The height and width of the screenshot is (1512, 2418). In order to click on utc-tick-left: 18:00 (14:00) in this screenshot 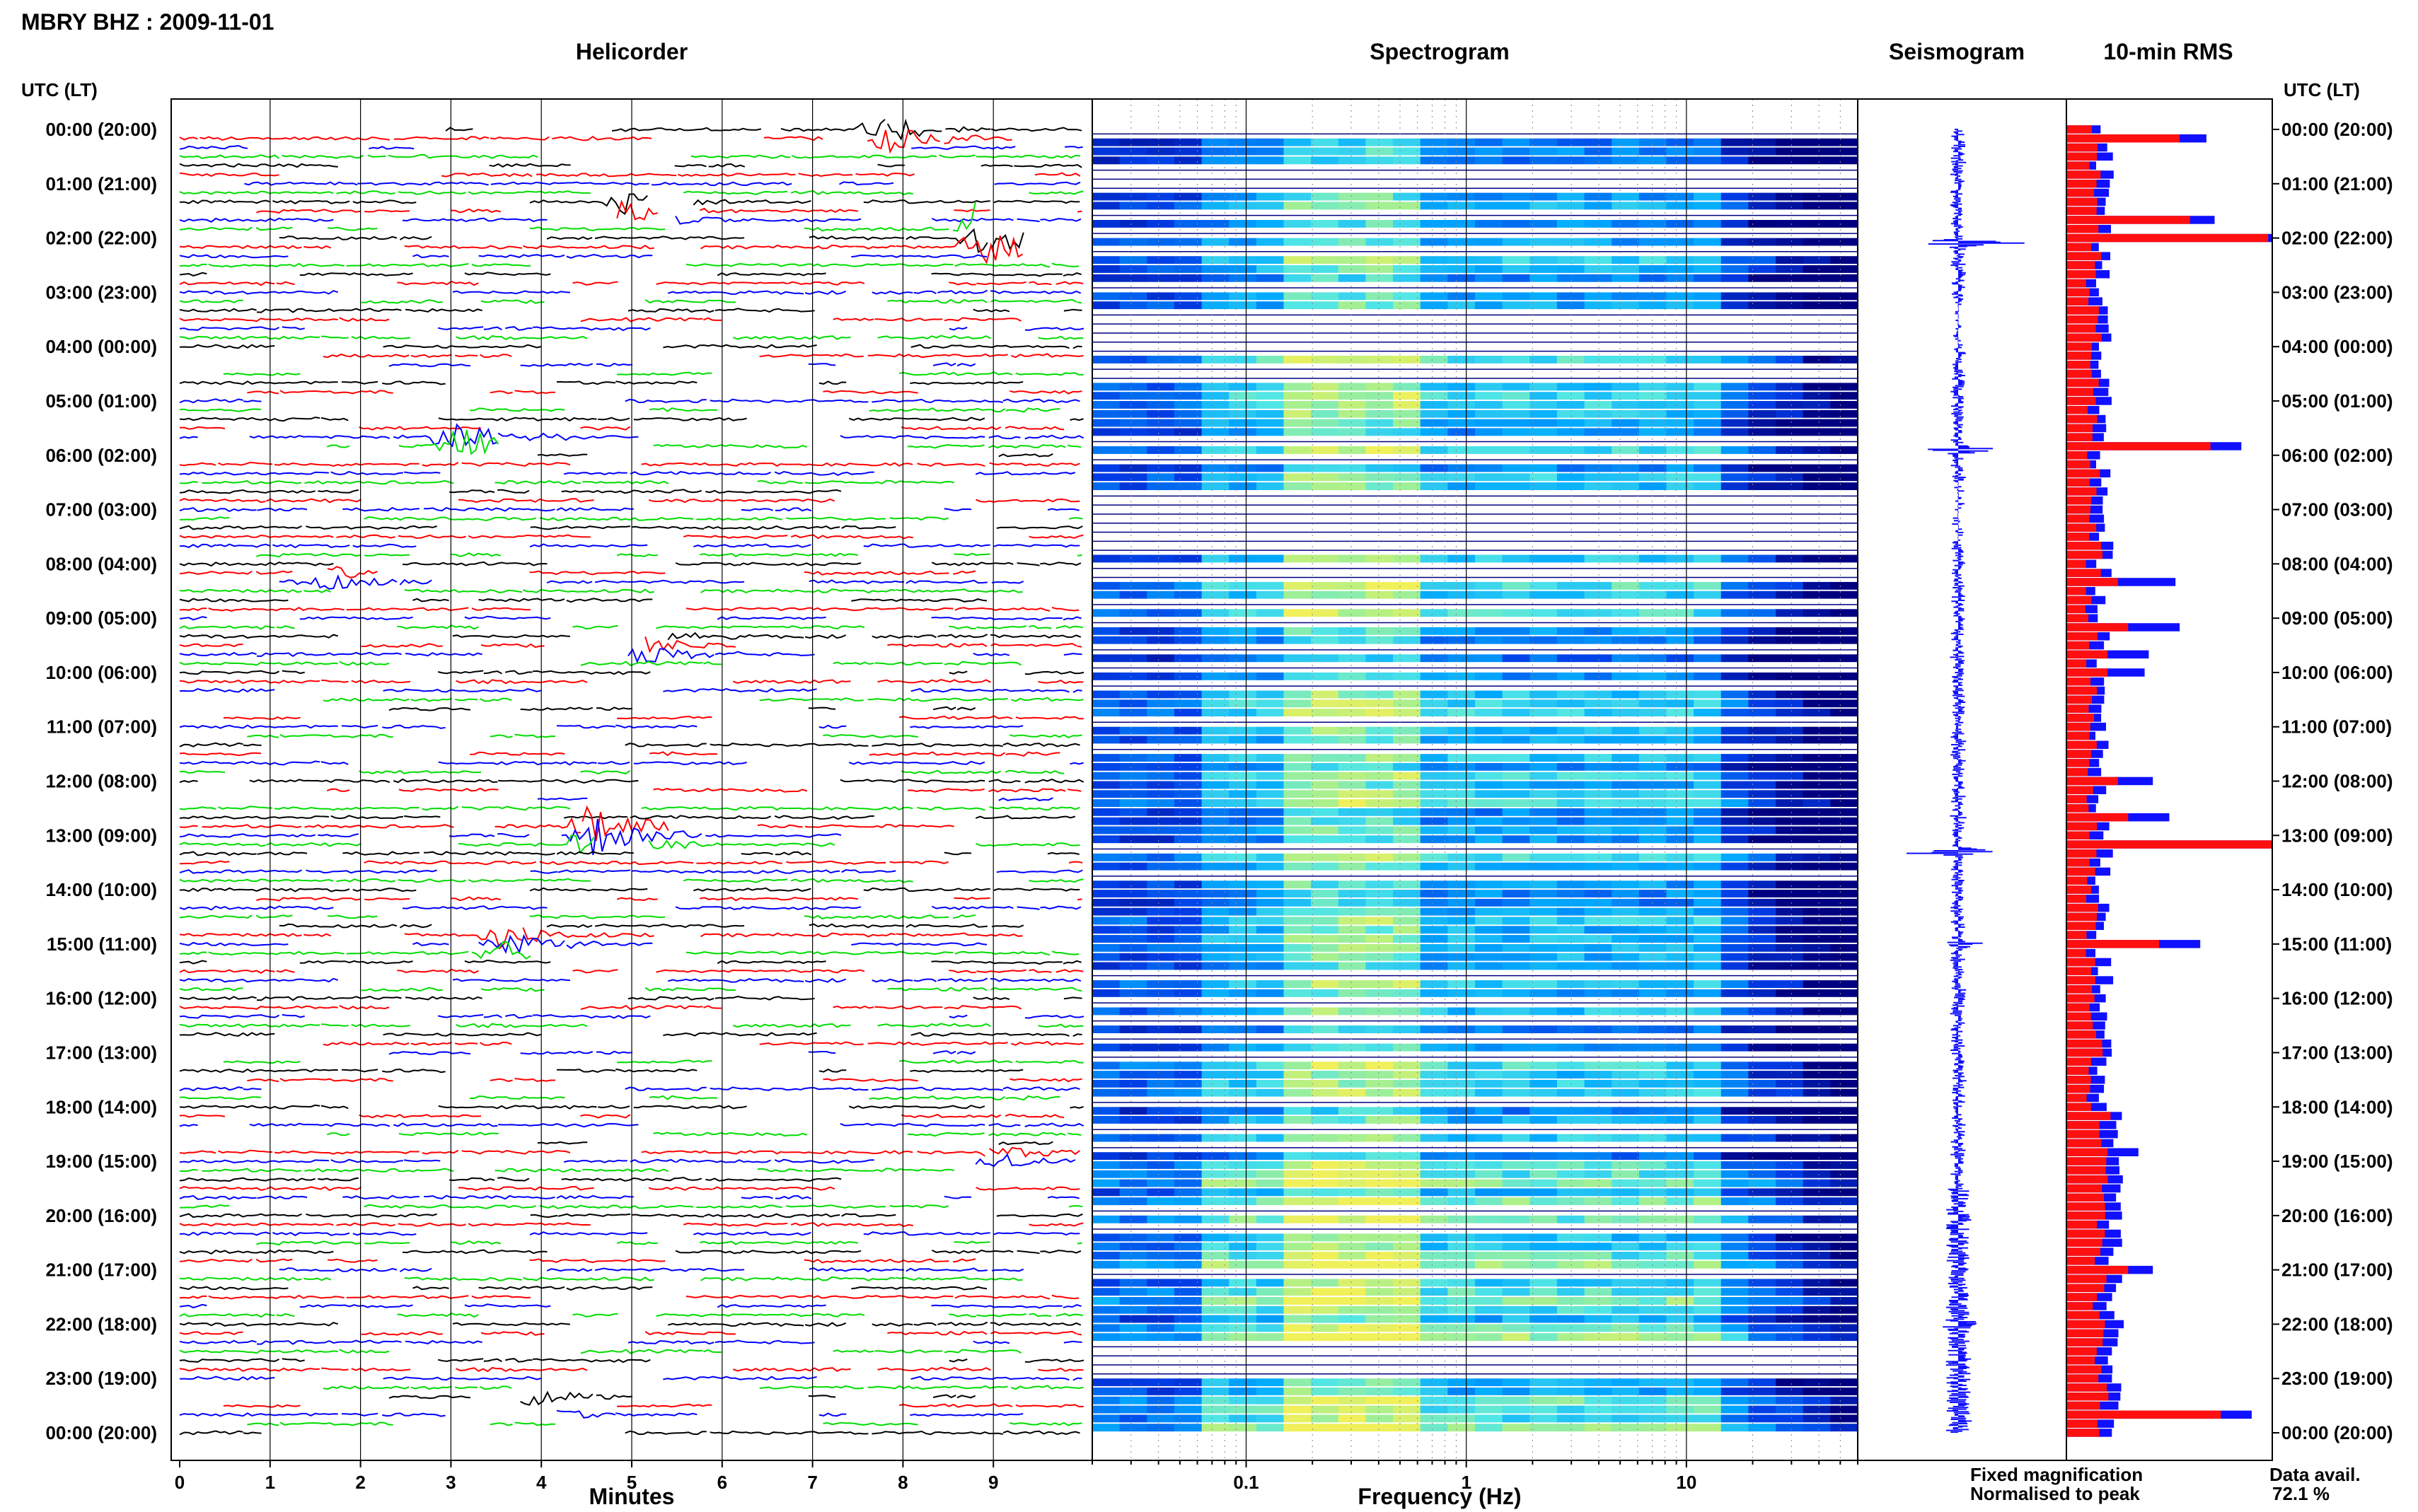, I will do `click(101, 1106)`.